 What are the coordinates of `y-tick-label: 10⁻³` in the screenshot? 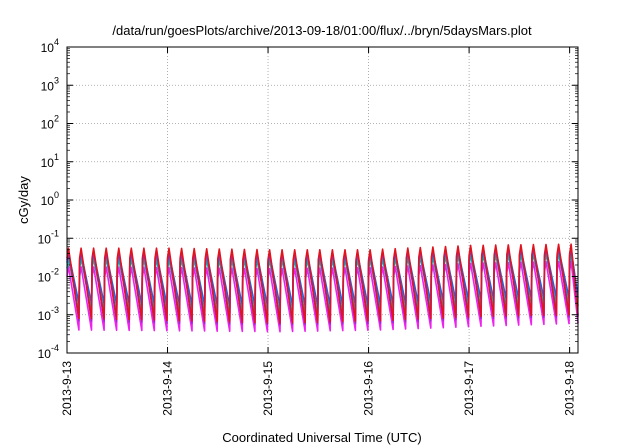 It's located at (48, 314).